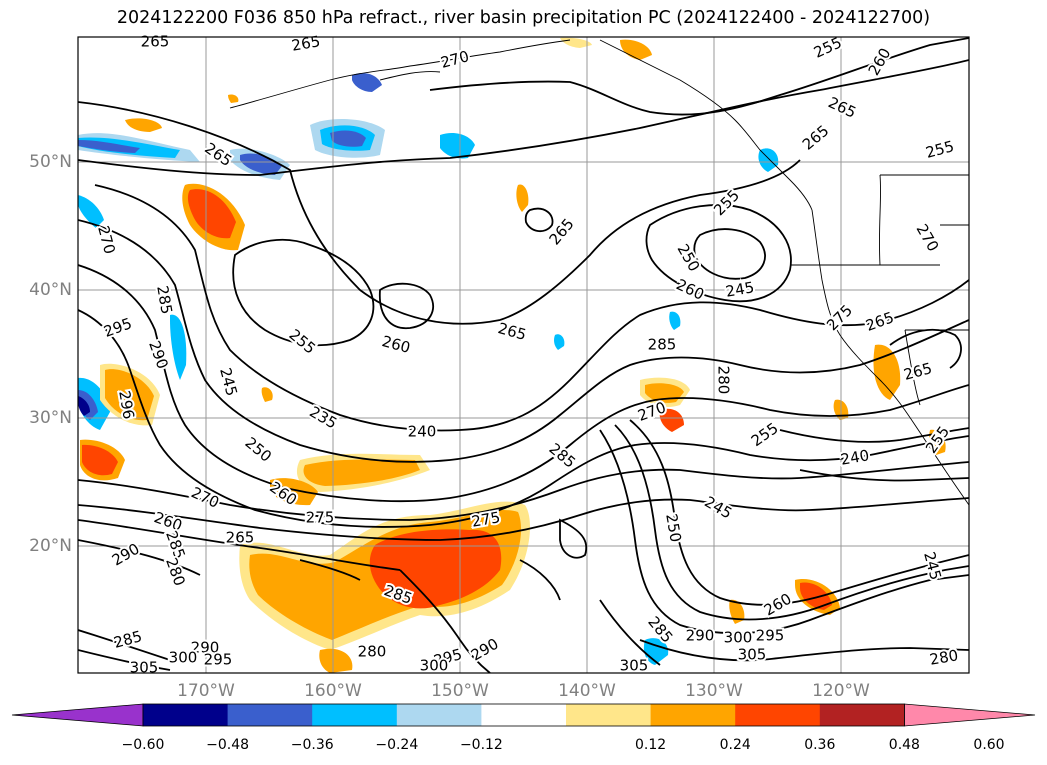 This screenshot has height=765, width=1047. Describe the element at coordinates (841, 691) in the screenshot. I see `lon-label-120w: 120°W` at that location.